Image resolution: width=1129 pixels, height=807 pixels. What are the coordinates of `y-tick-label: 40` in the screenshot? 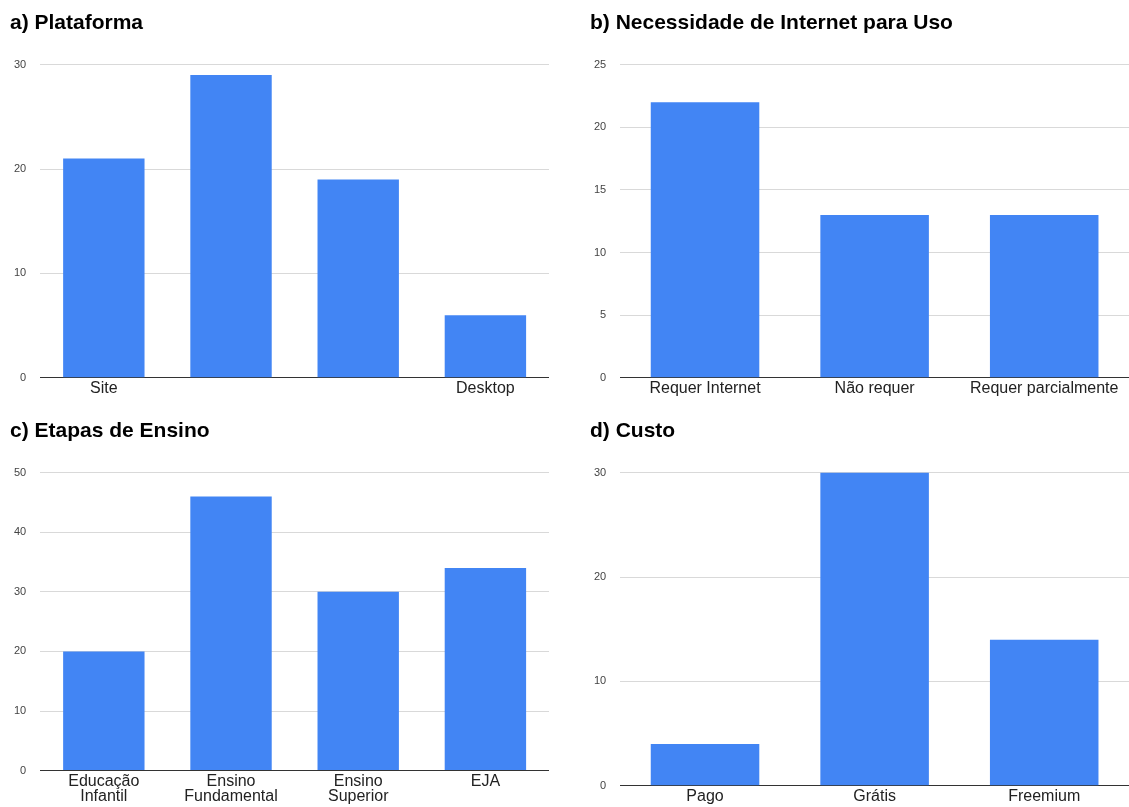 It's located at (20, 531).